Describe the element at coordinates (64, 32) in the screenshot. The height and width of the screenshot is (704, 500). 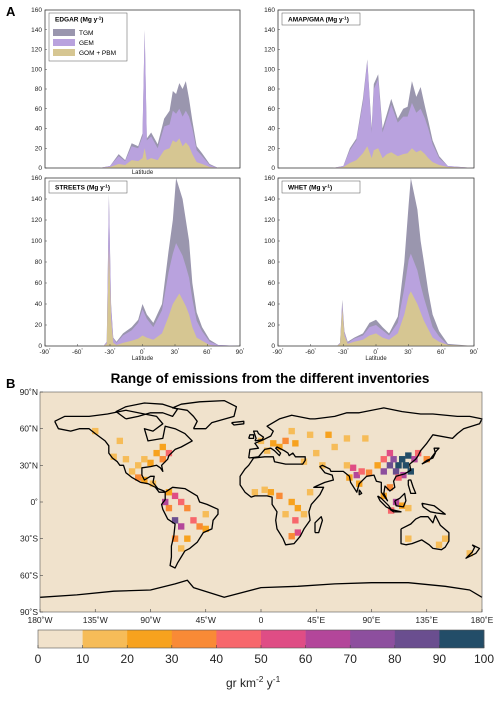
I see `legend-swatch` at that location.